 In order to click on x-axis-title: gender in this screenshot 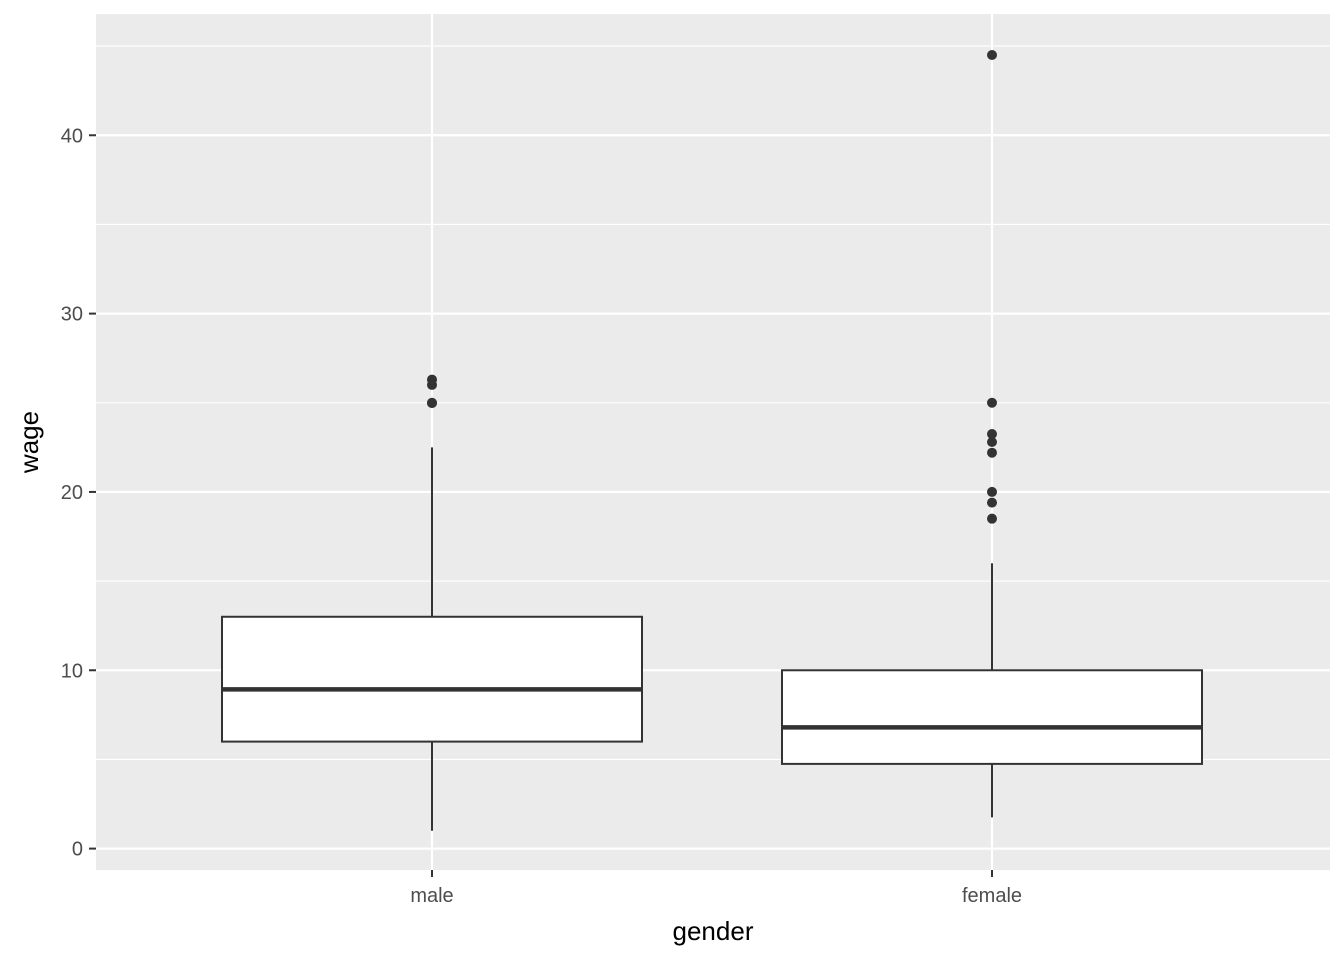, I will do `click(713, 931)`.